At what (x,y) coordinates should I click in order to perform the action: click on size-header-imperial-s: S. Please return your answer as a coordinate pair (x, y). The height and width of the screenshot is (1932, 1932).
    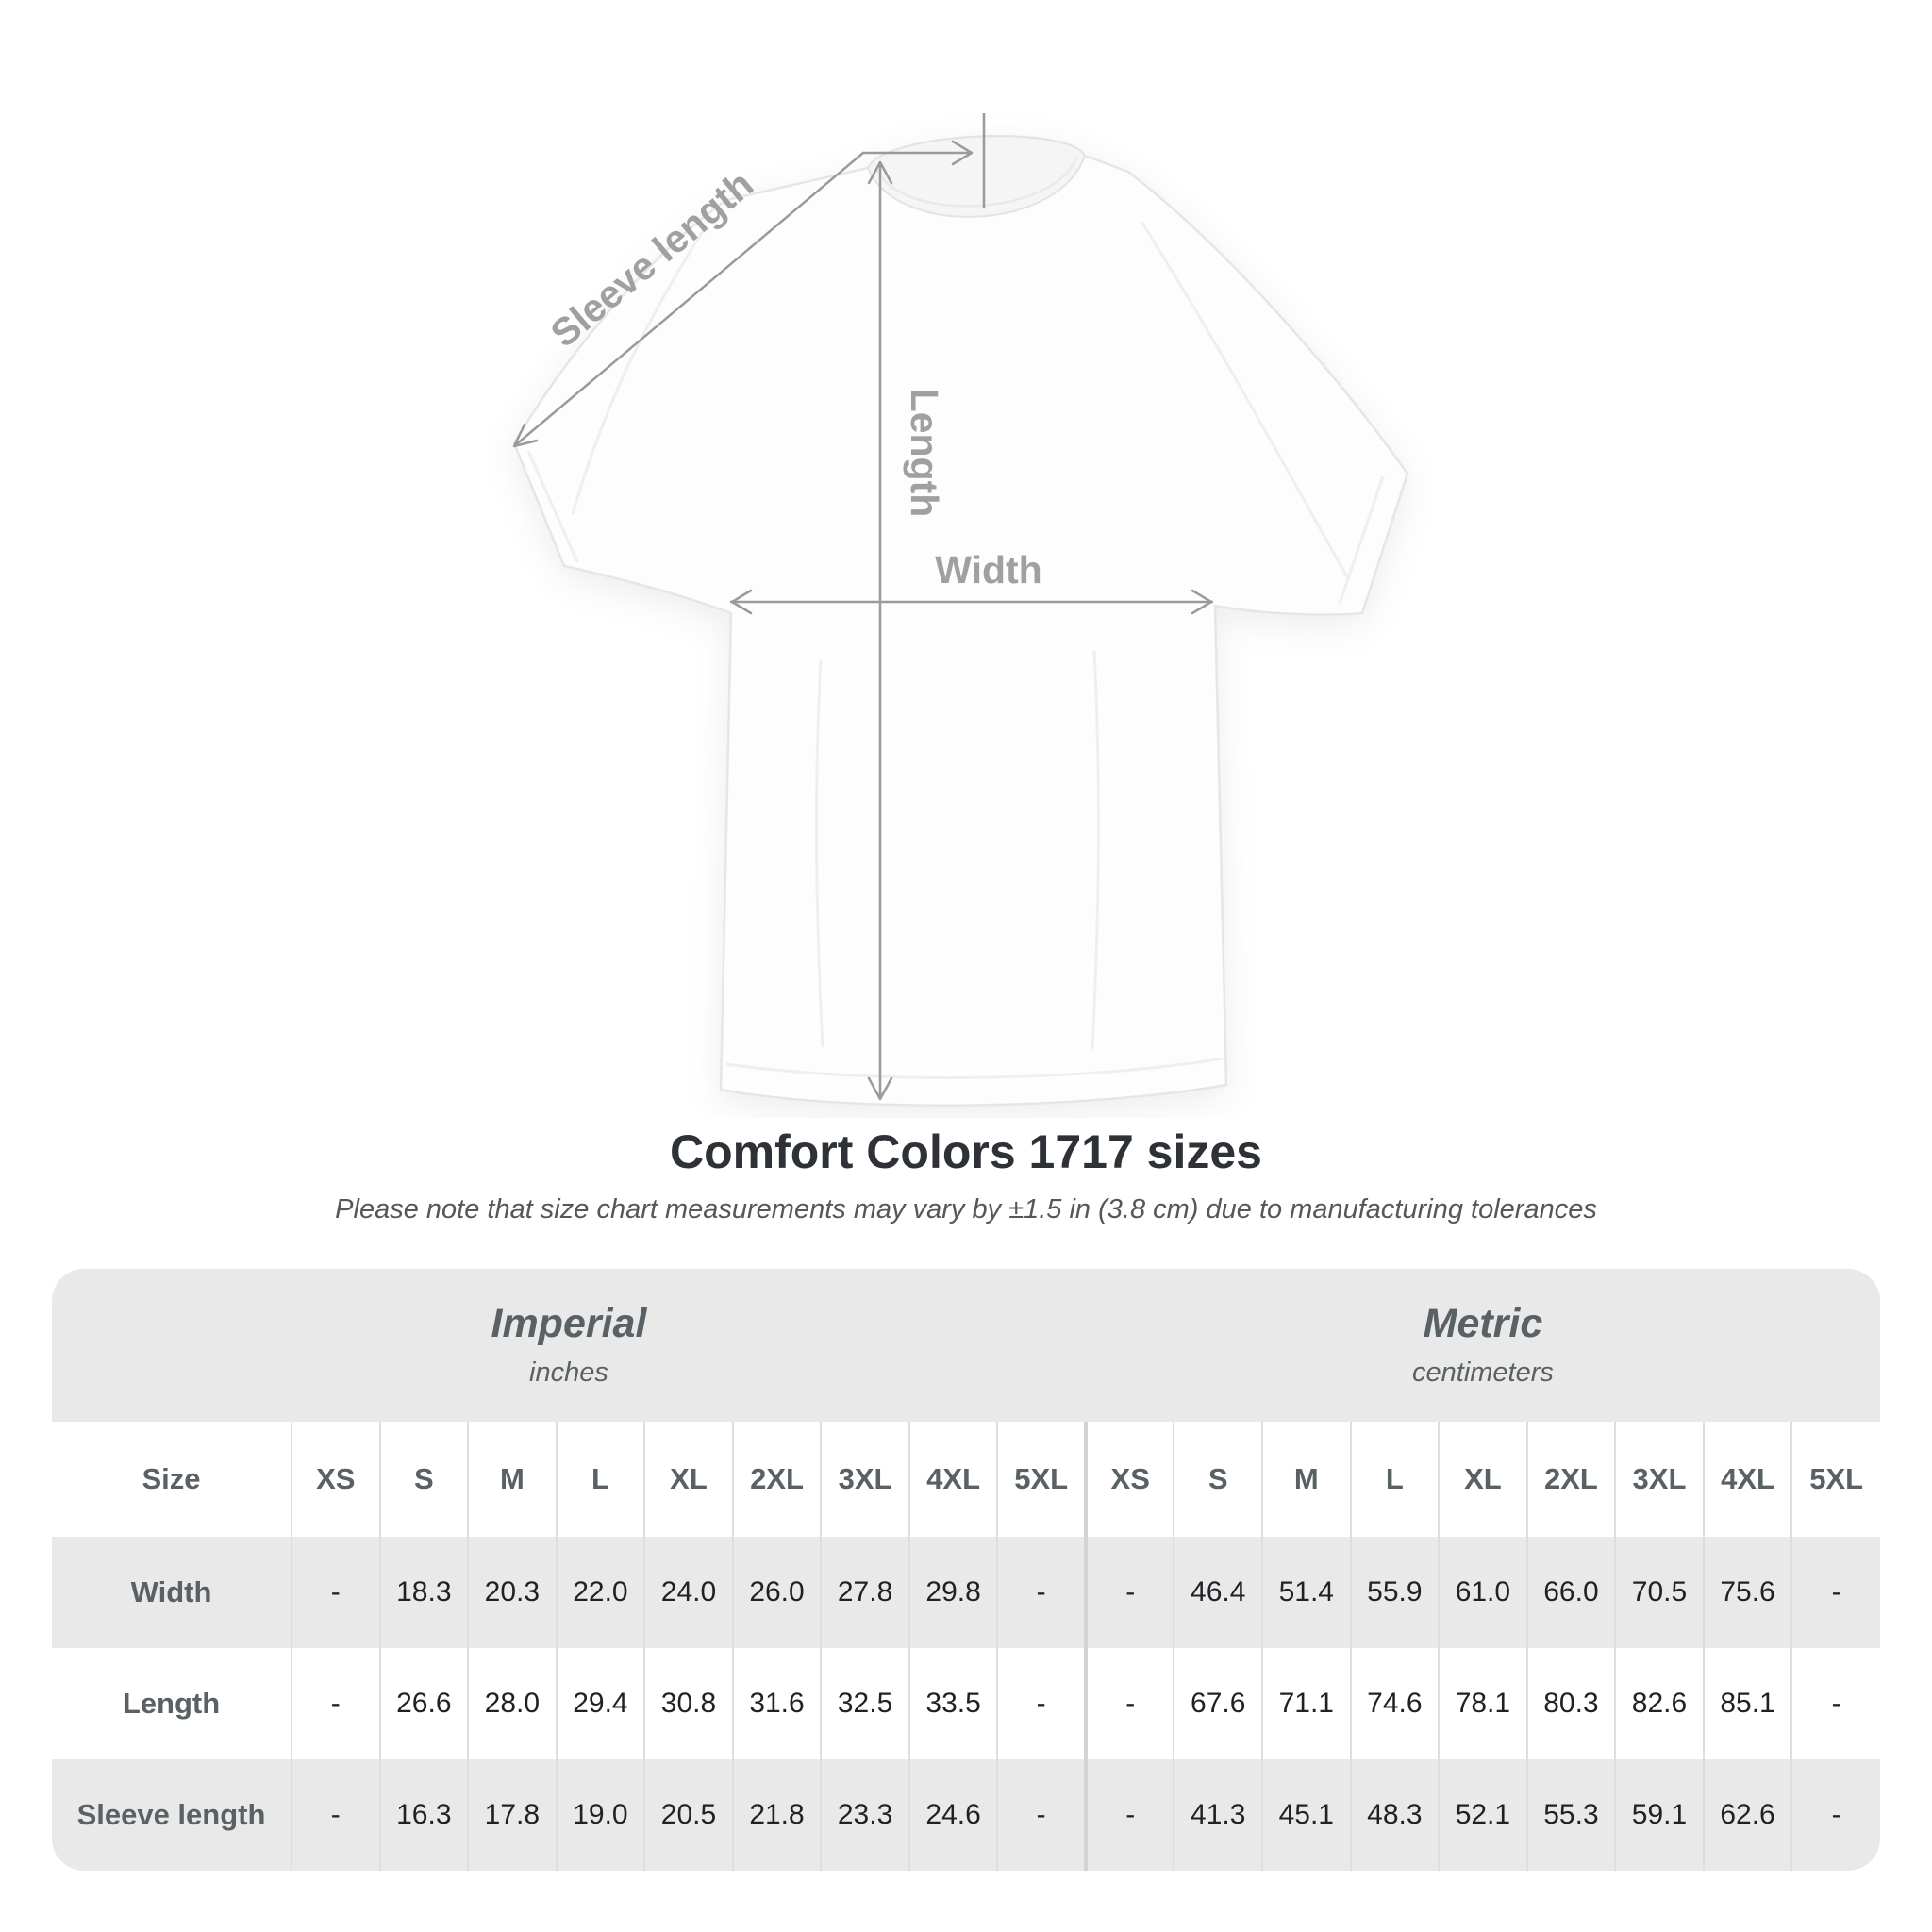
    Looking at the image, I should click on (423, 1479).